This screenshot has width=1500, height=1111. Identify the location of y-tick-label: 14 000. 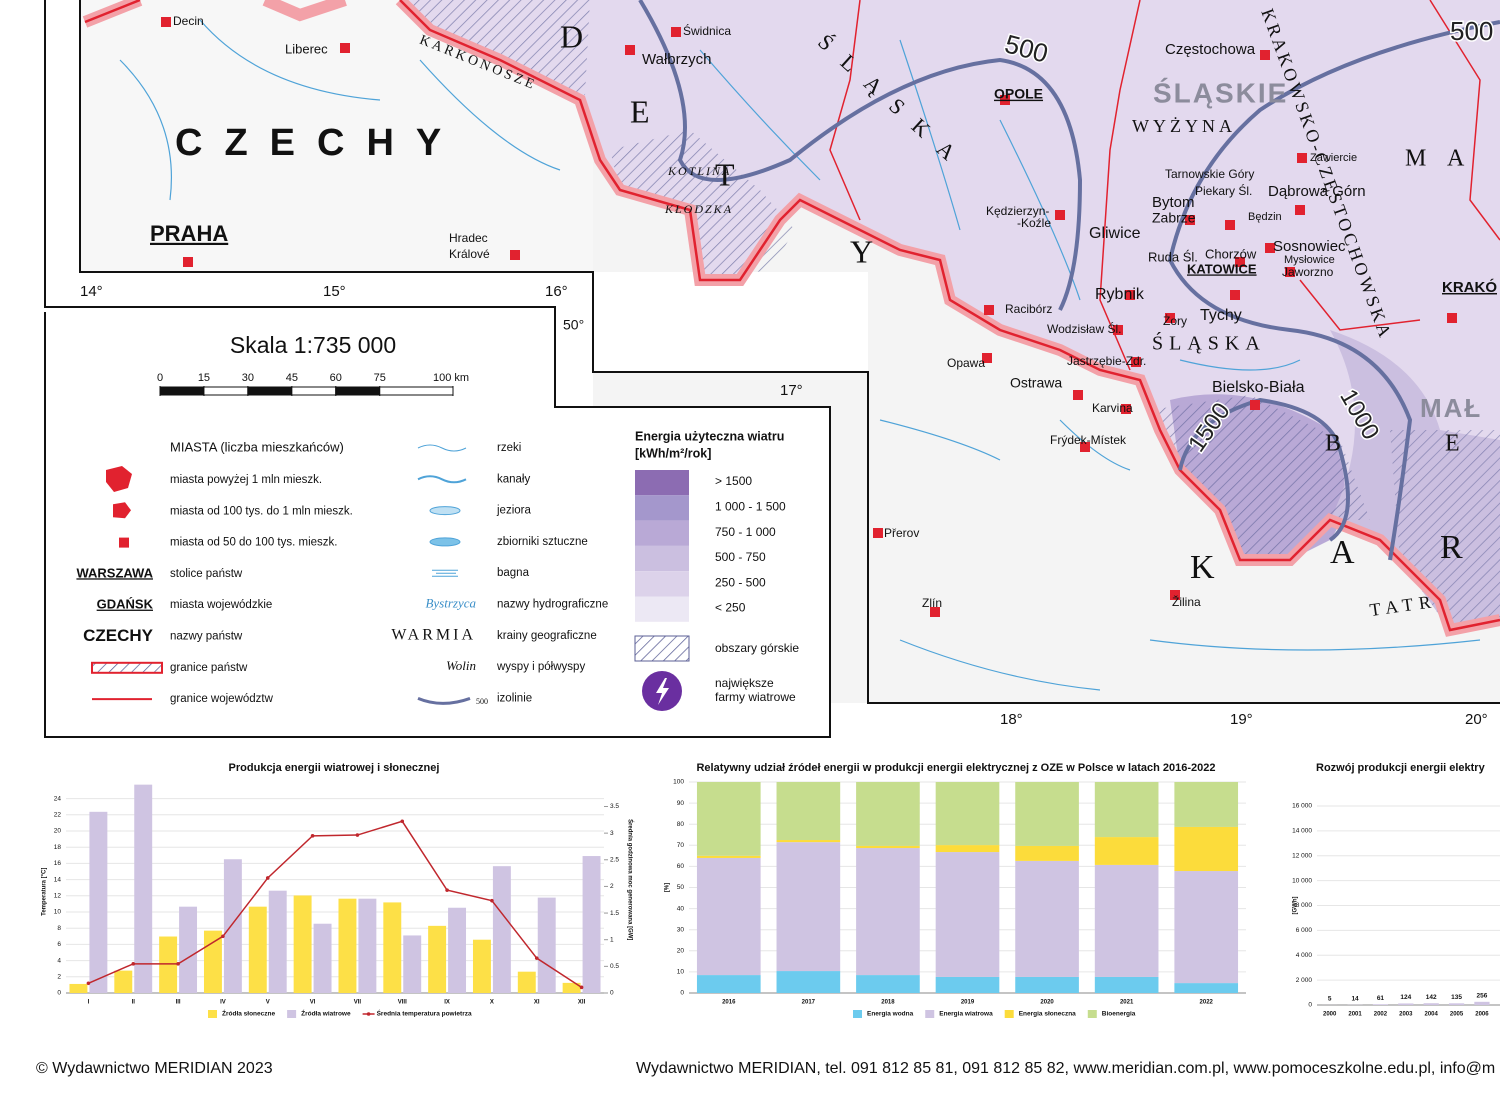
(1302, 831).